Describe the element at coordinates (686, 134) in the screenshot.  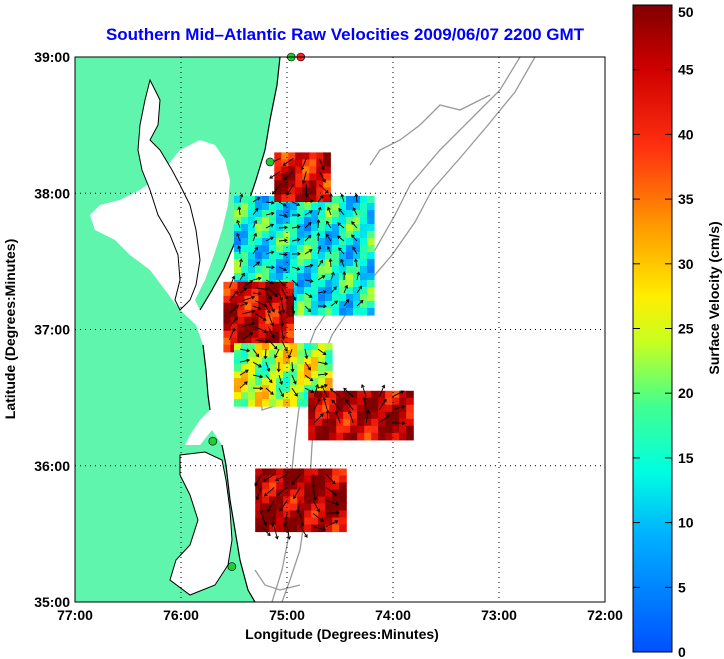
I see `colorbar-tick-label: 40` at that location.